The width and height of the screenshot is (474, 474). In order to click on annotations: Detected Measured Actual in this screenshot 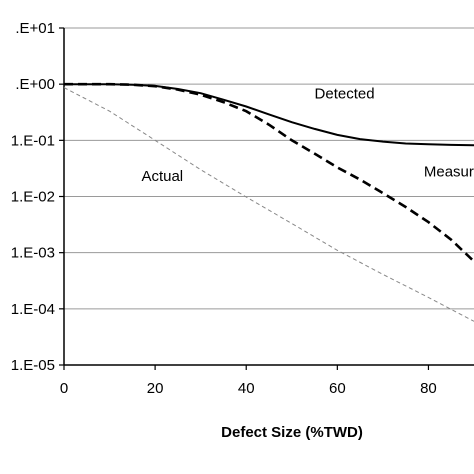, I will do `click(307, 135)`.